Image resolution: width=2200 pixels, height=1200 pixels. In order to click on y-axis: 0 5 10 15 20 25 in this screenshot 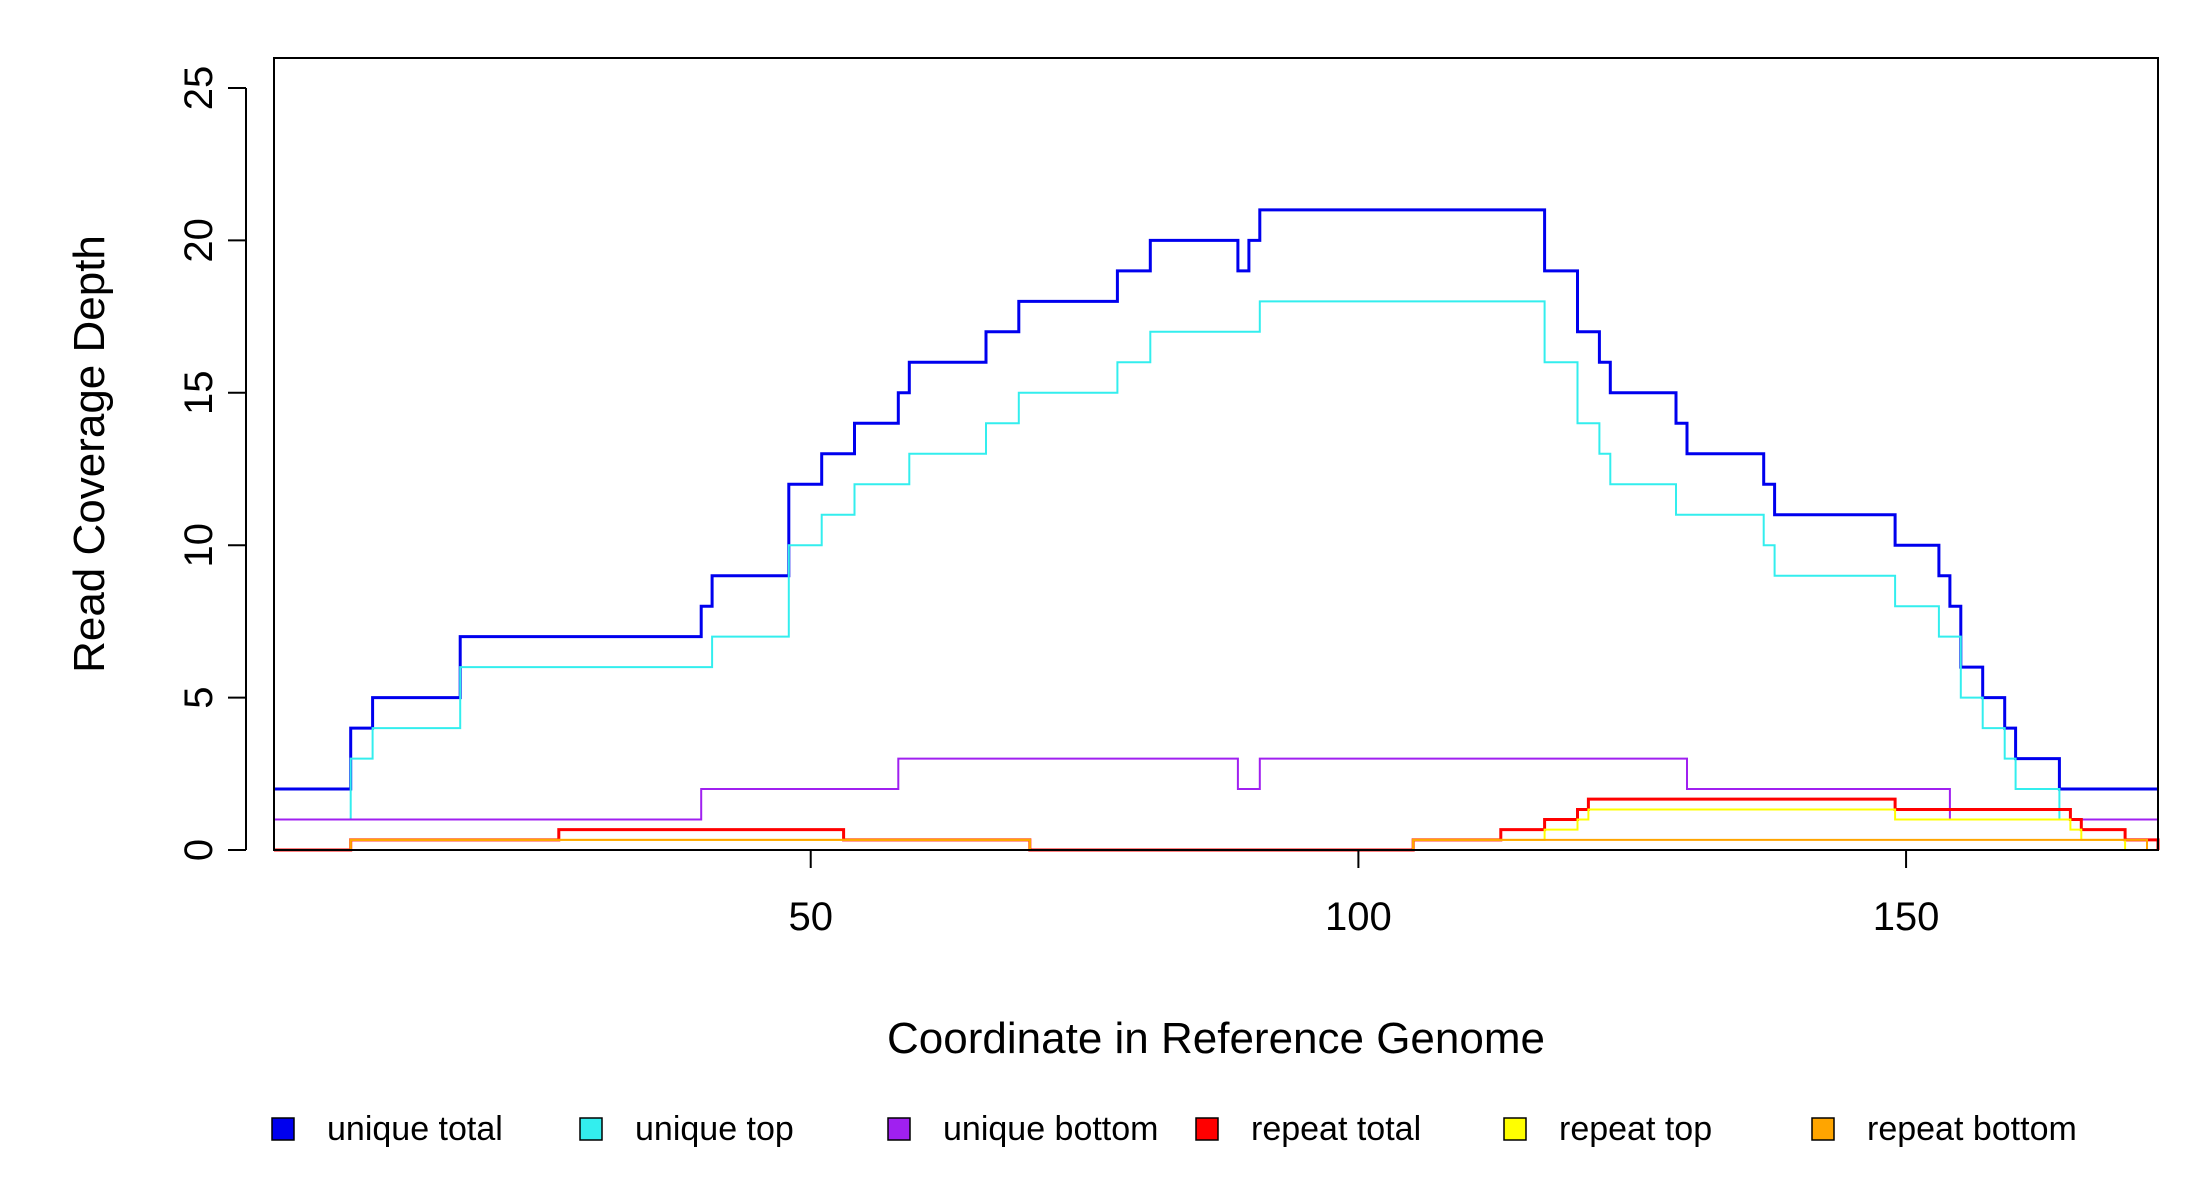, I will do `click(212, 463)`.